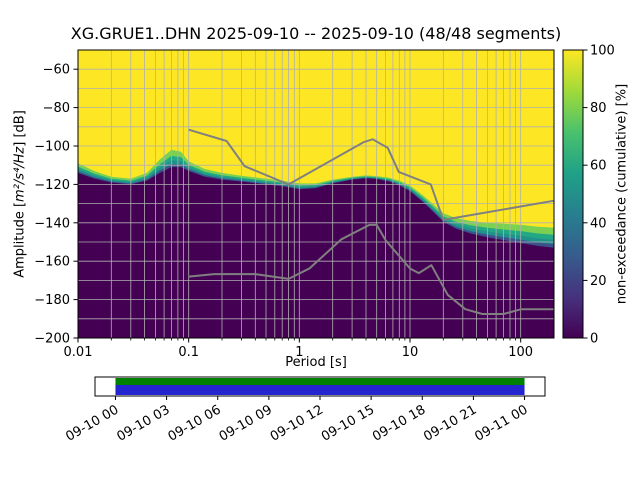 The height and width of the screenshot is (480, 640). What do you see at coordinates (320, 390) in the screenshot?
I see `timeline-coverage-blue` at bounding box center [320, 390].